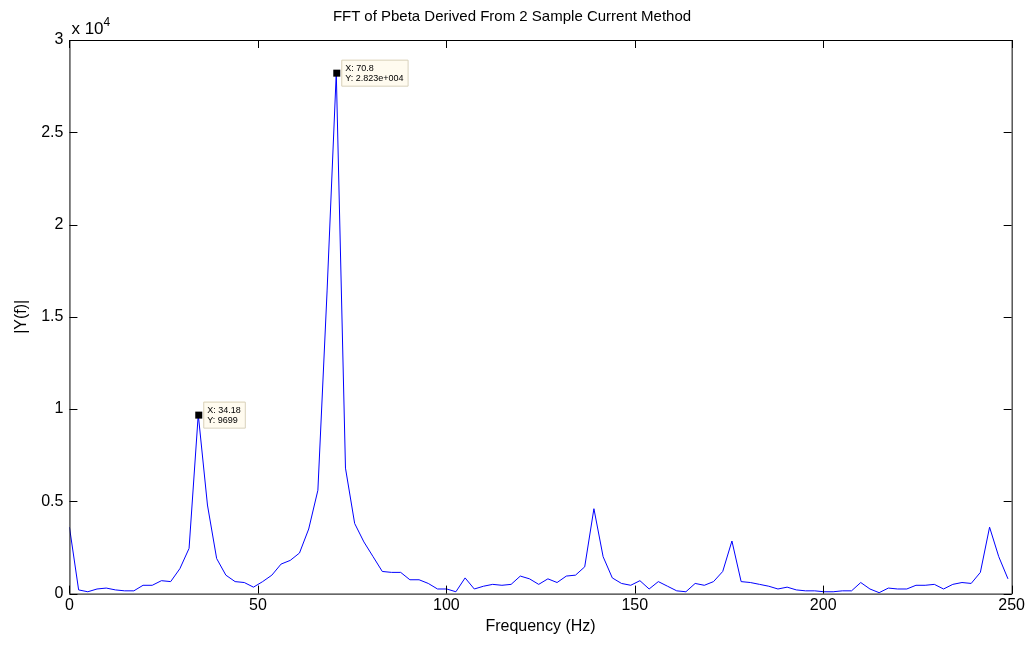 The height and width of the screenshot is (648, 1035). I want to click on y-tick-label: 0.5, so click(52, 500).